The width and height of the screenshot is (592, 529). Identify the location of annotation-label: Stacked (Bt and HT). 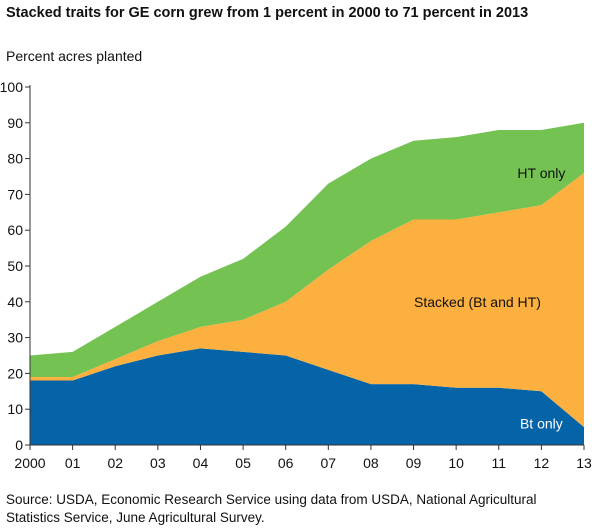
(477, 302).